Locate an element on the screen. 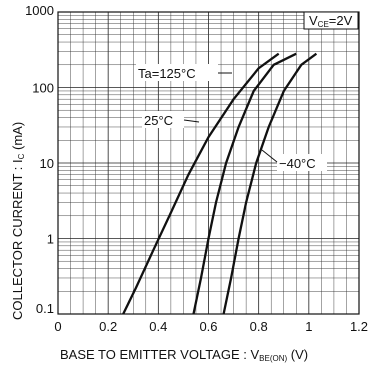 This screenshot has width=370, height=367. x-tick-label: 1 is located at coordinates (308, 326).